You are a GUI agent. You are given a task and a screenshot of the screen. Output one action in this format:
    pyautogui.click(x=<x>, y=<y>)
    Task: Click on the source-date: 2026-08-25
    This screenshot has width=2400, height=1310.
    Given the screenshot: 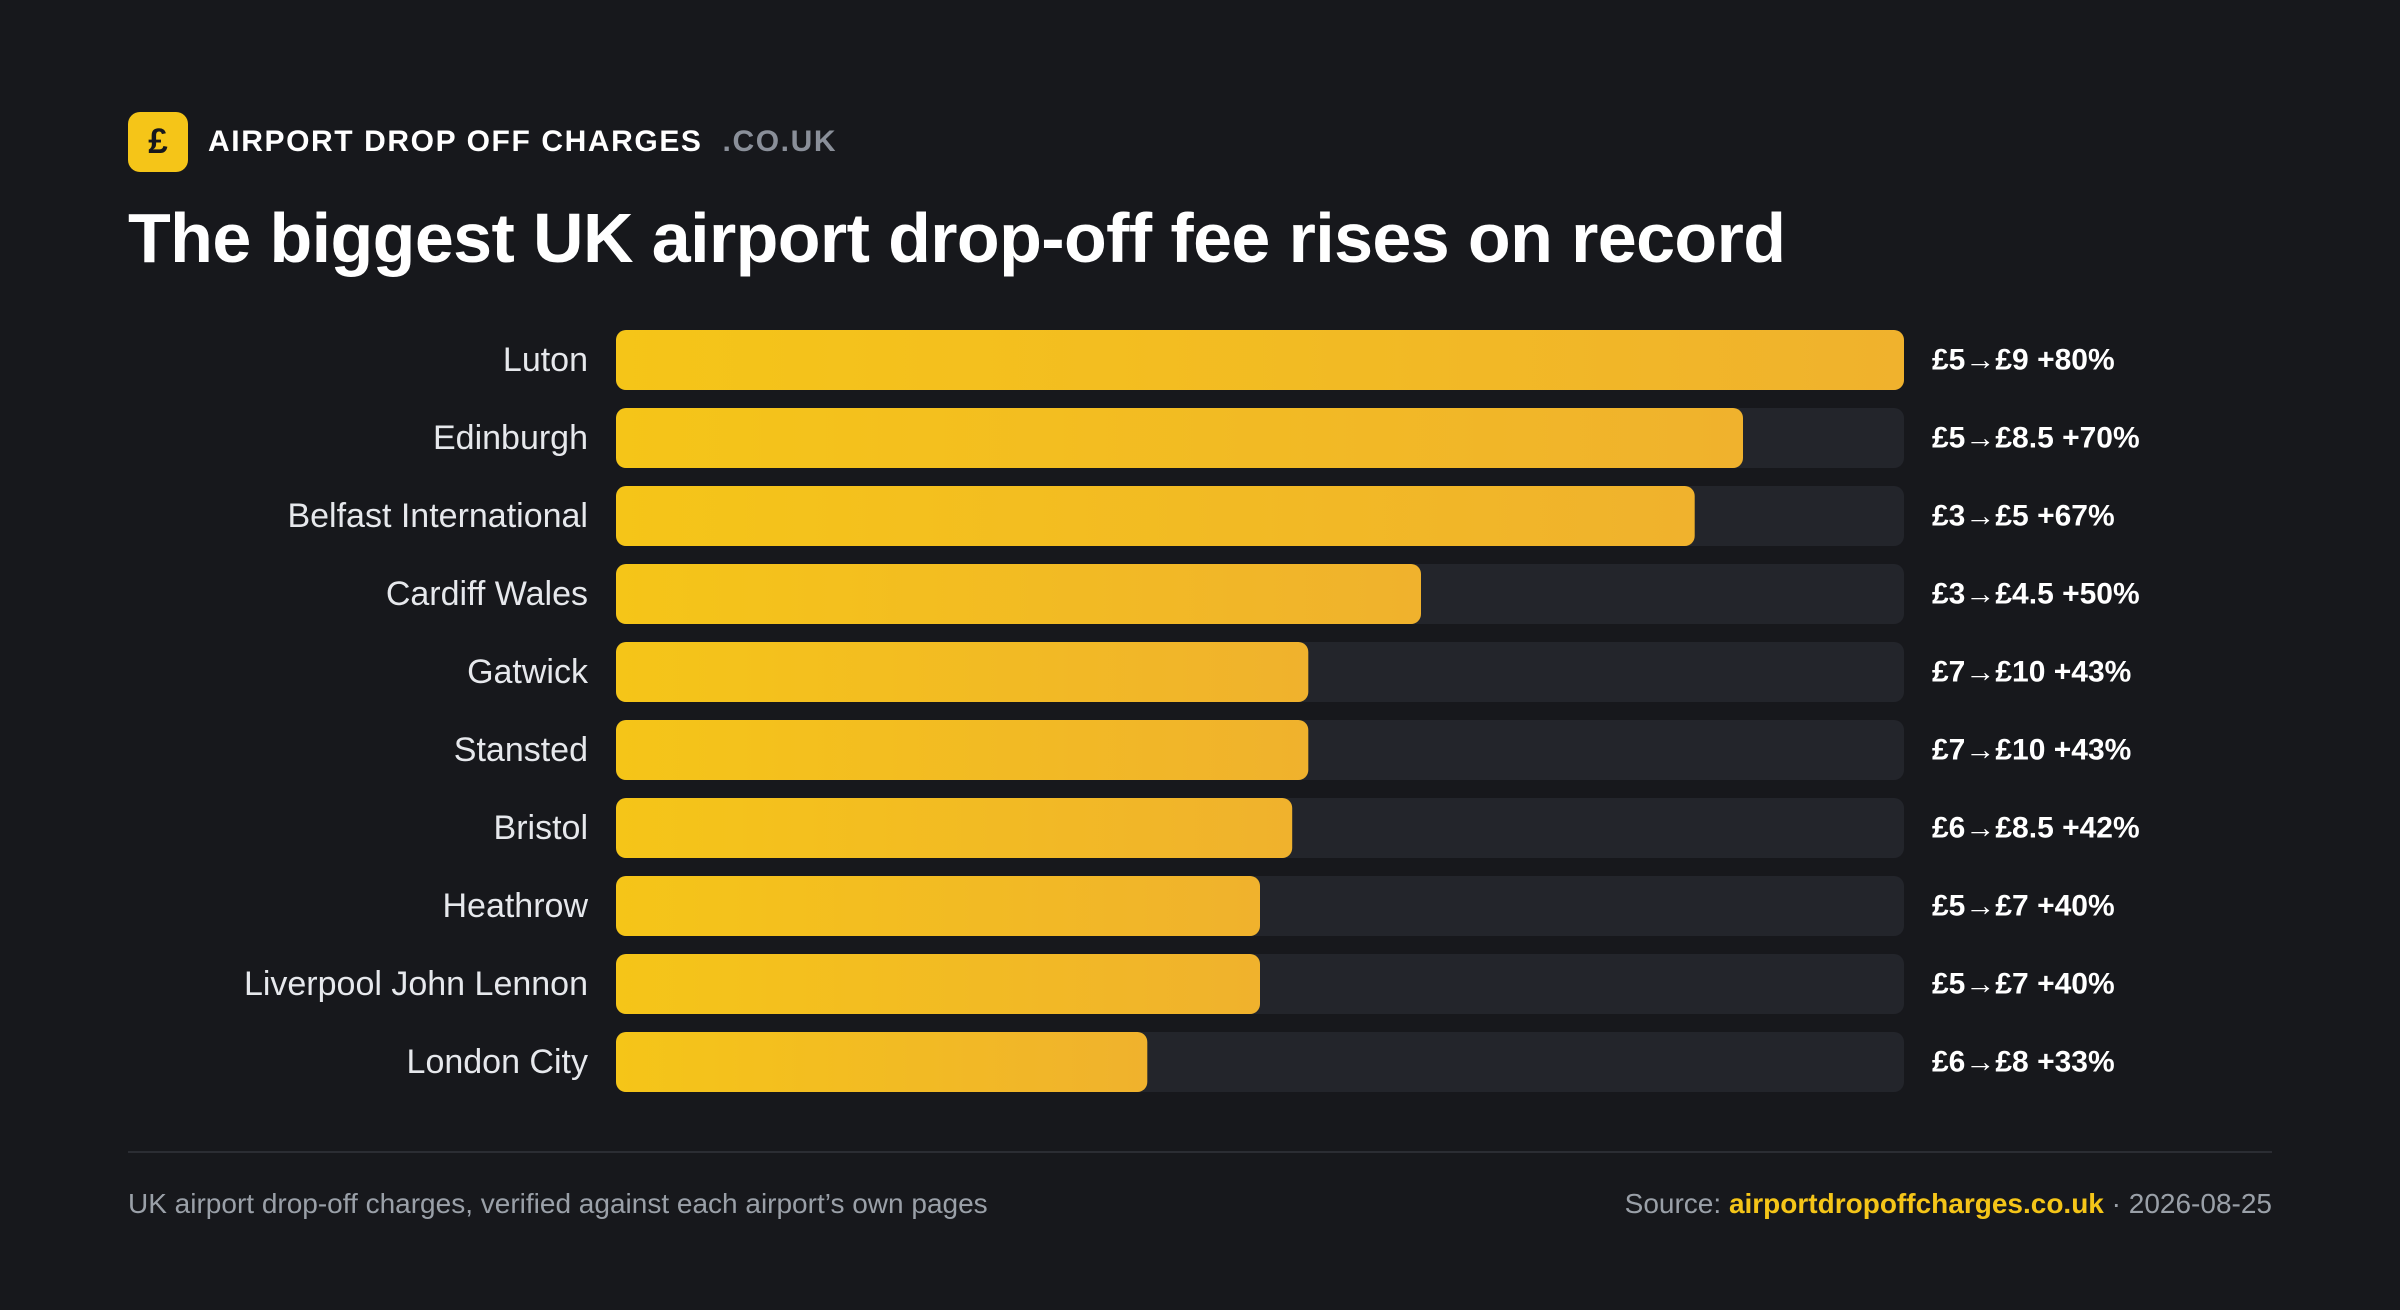 What is the action you would take?
    pyautogui.click(x=2200, y=1203)
    